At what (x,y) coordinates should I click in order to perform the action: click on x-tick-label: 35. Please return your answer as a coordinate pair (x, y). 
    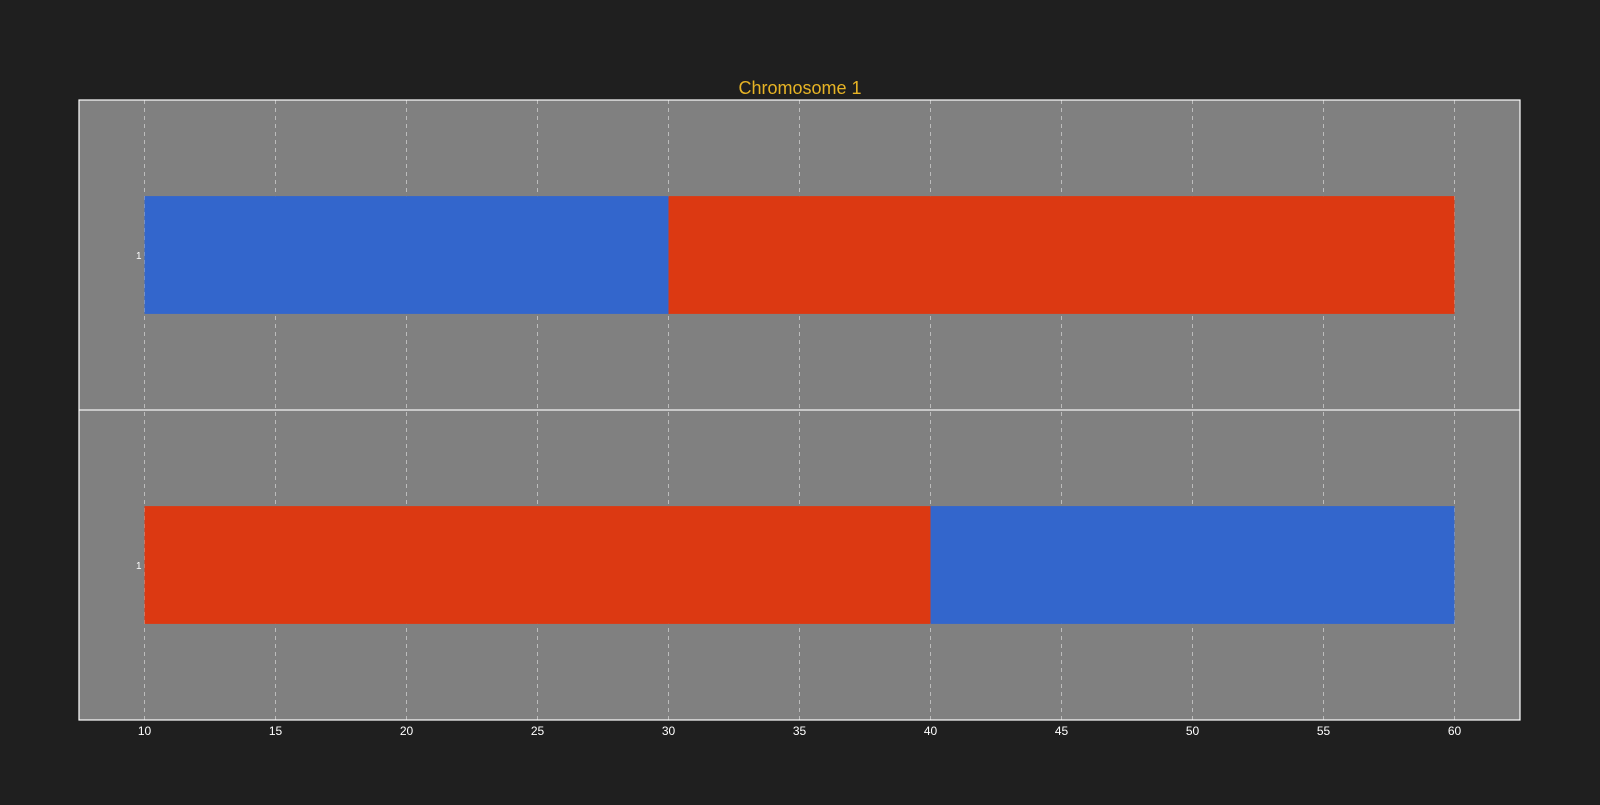
    Looking at the image, I should click on (800, 731).